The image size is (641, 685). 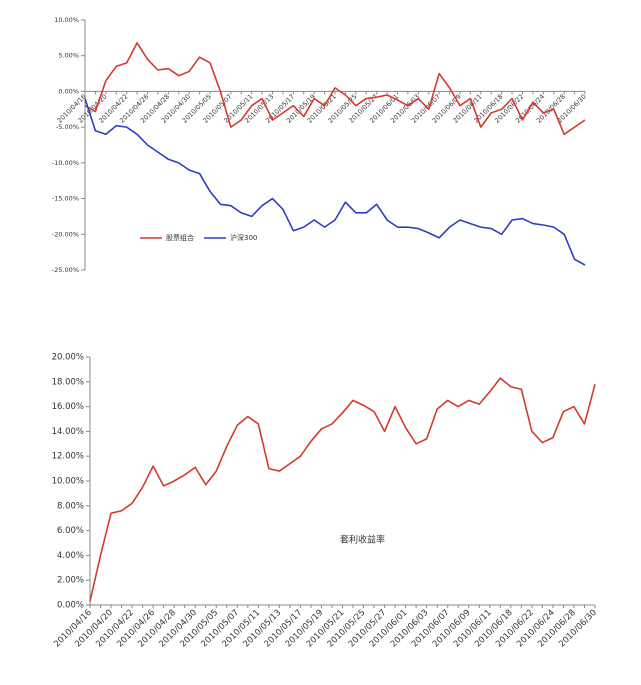 What do you see at coordinates (180, 237) in the screenshot?
I see `legend-label: 股票组合` at bounding box center [180, 237].